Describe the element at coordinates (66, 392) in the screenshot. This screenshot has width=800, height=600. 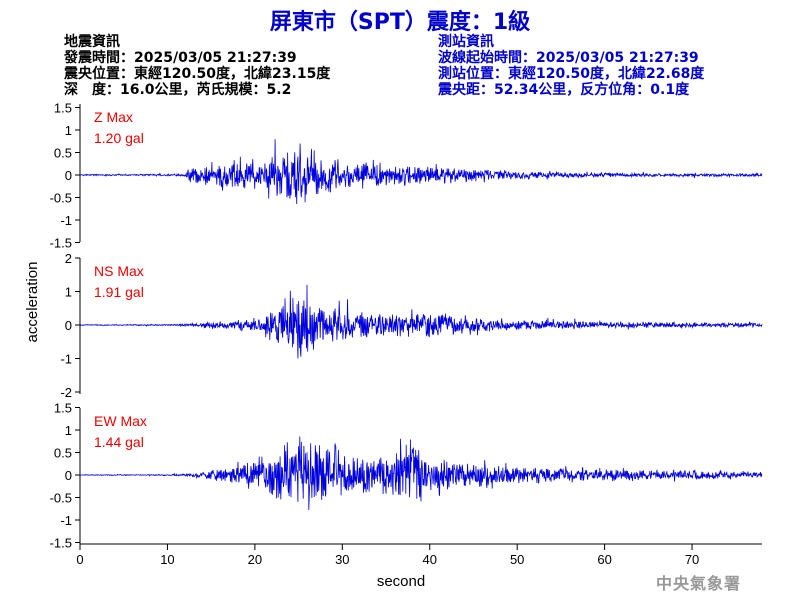
I see `y-tick-label-ns: -2` at that location.